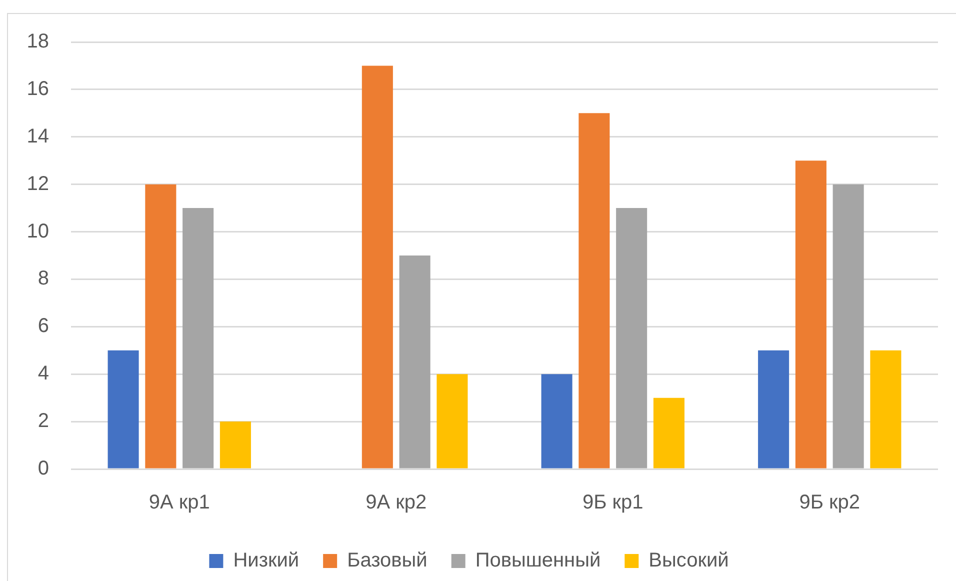 The width and height of the screenshot is (956, 581). Describe the element at coordinates (688, 561) in the screenshot. I see `legend-label: Высокий` at that location.